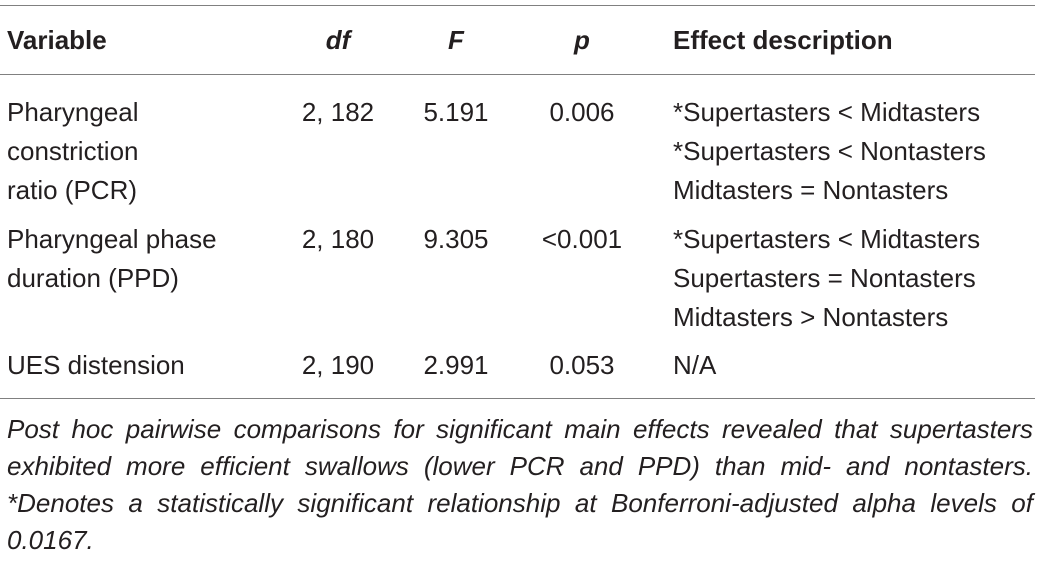 This screenshot has height=561, width=1041. I want to click on effect-line: Midtasters = Nontasters, so click(811, 190).